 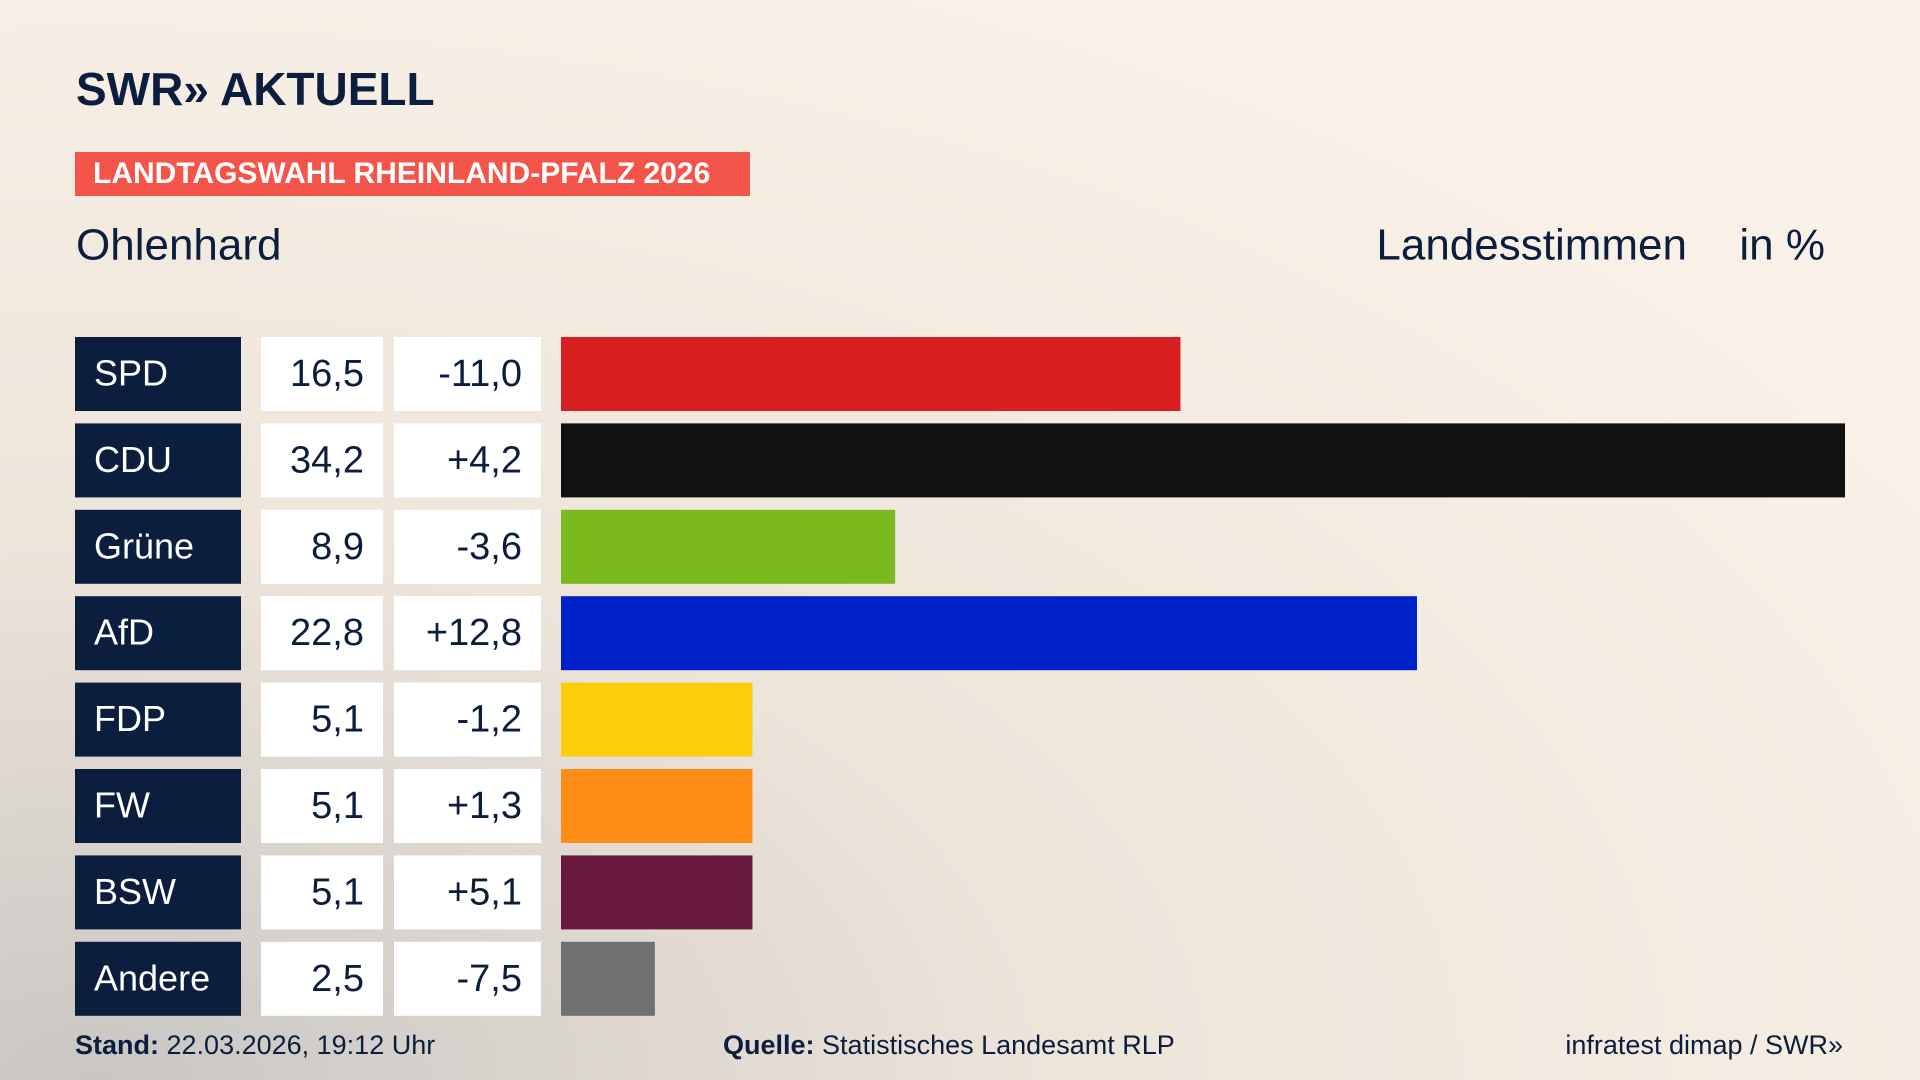 I want to click on party-label: BSW, so click(x=135, y=891).